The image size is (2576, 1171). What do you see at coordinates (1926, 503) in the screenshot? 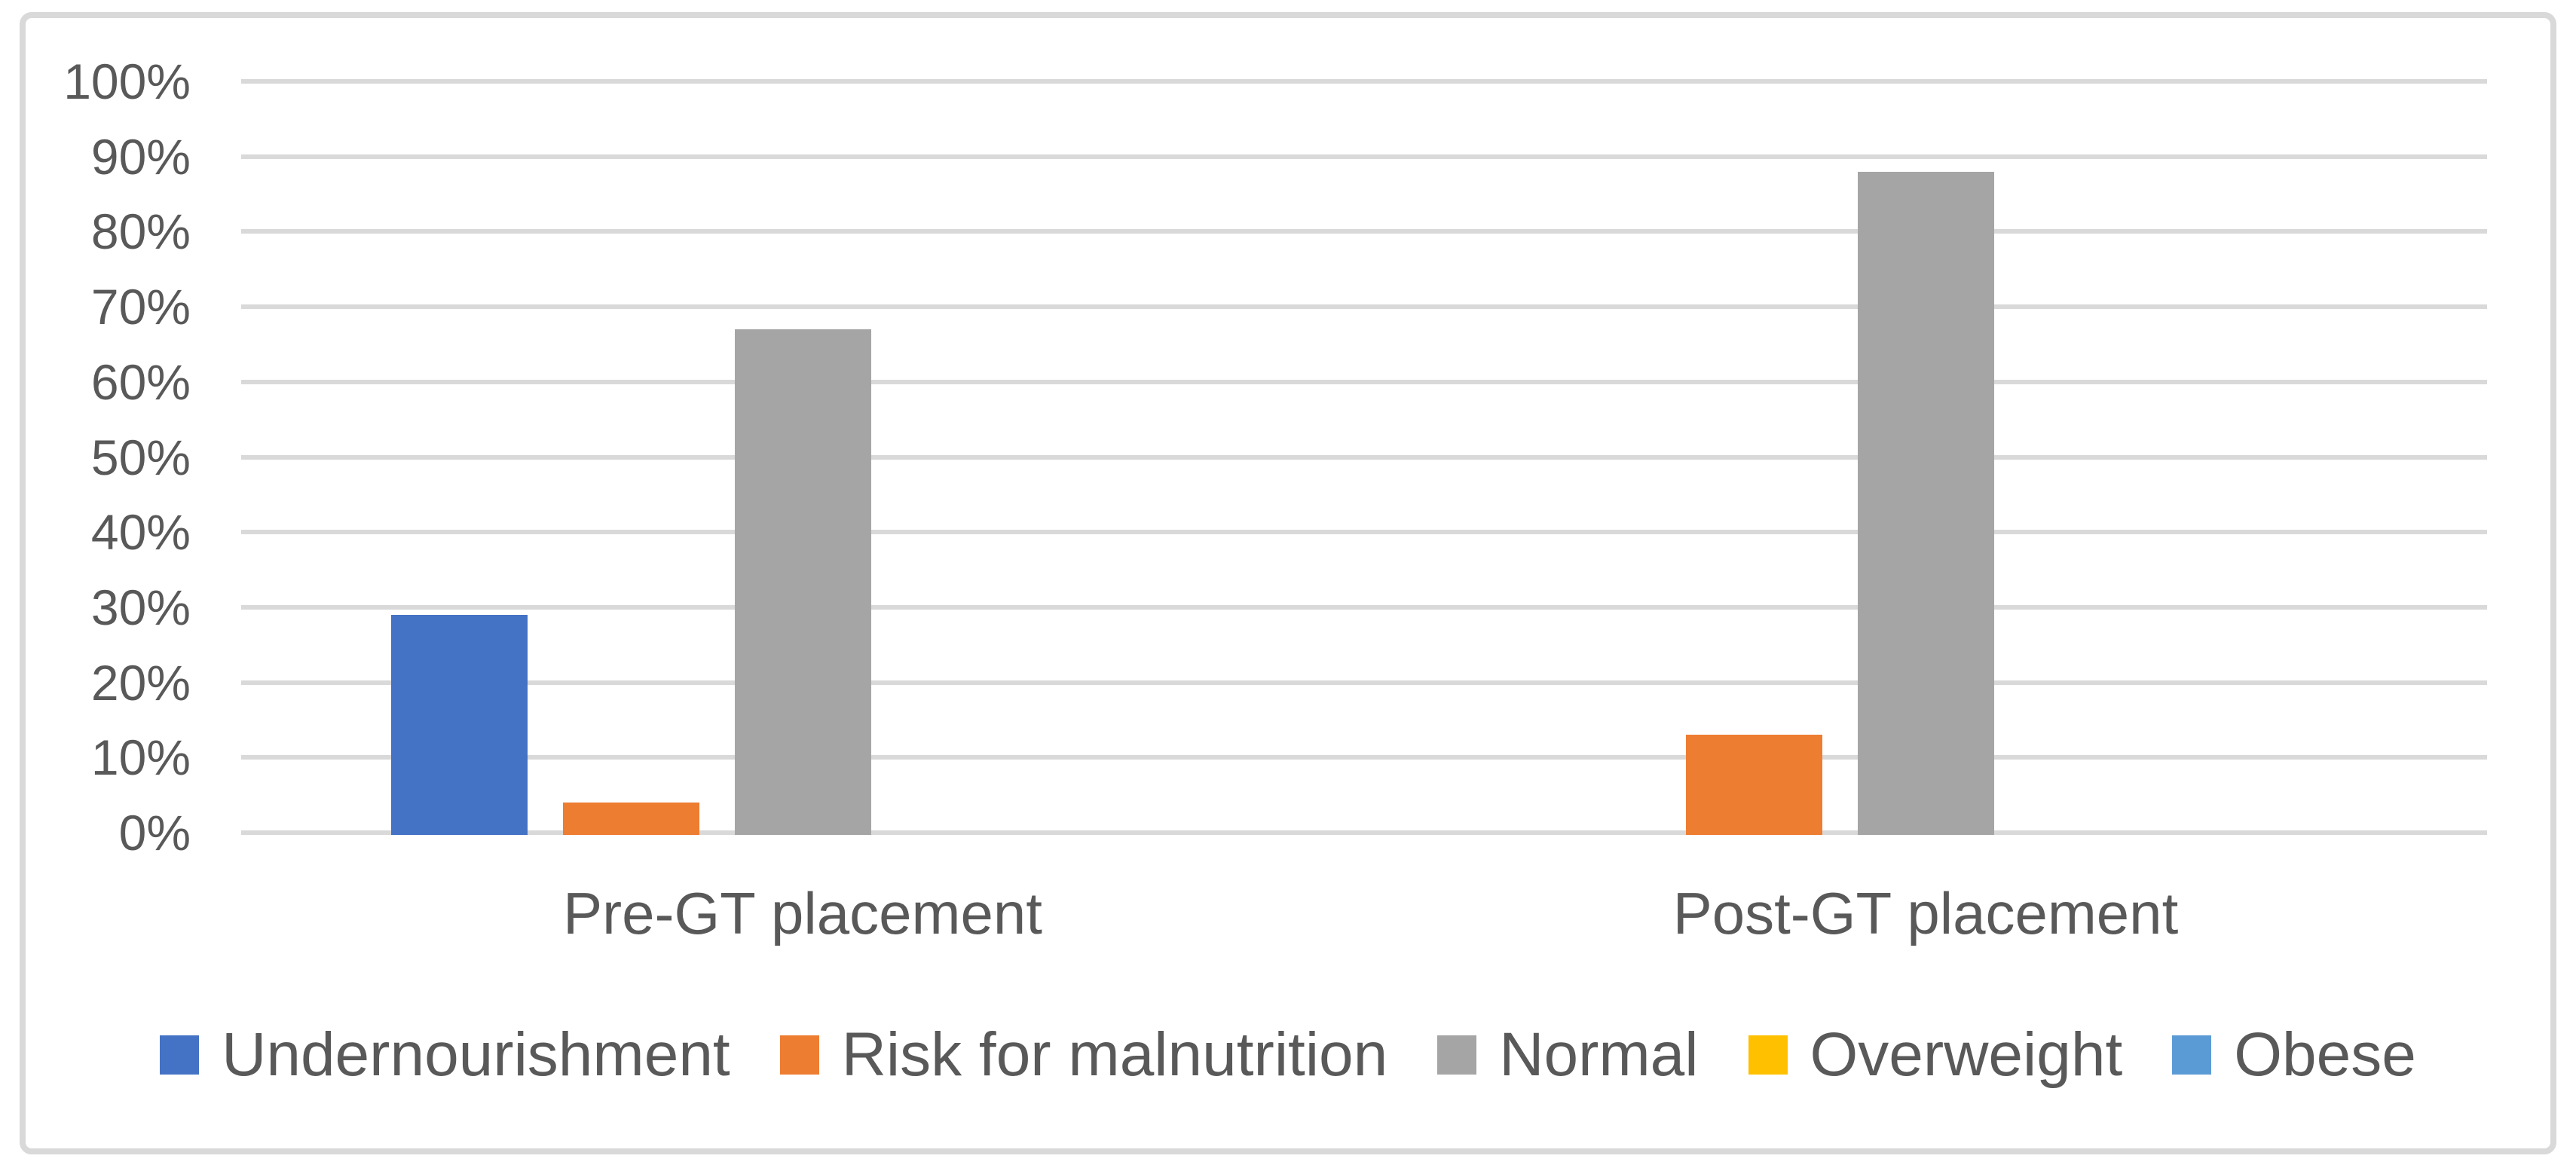
I see `bar-normal-post-gt-placement` at bounding box center [1926, 503].